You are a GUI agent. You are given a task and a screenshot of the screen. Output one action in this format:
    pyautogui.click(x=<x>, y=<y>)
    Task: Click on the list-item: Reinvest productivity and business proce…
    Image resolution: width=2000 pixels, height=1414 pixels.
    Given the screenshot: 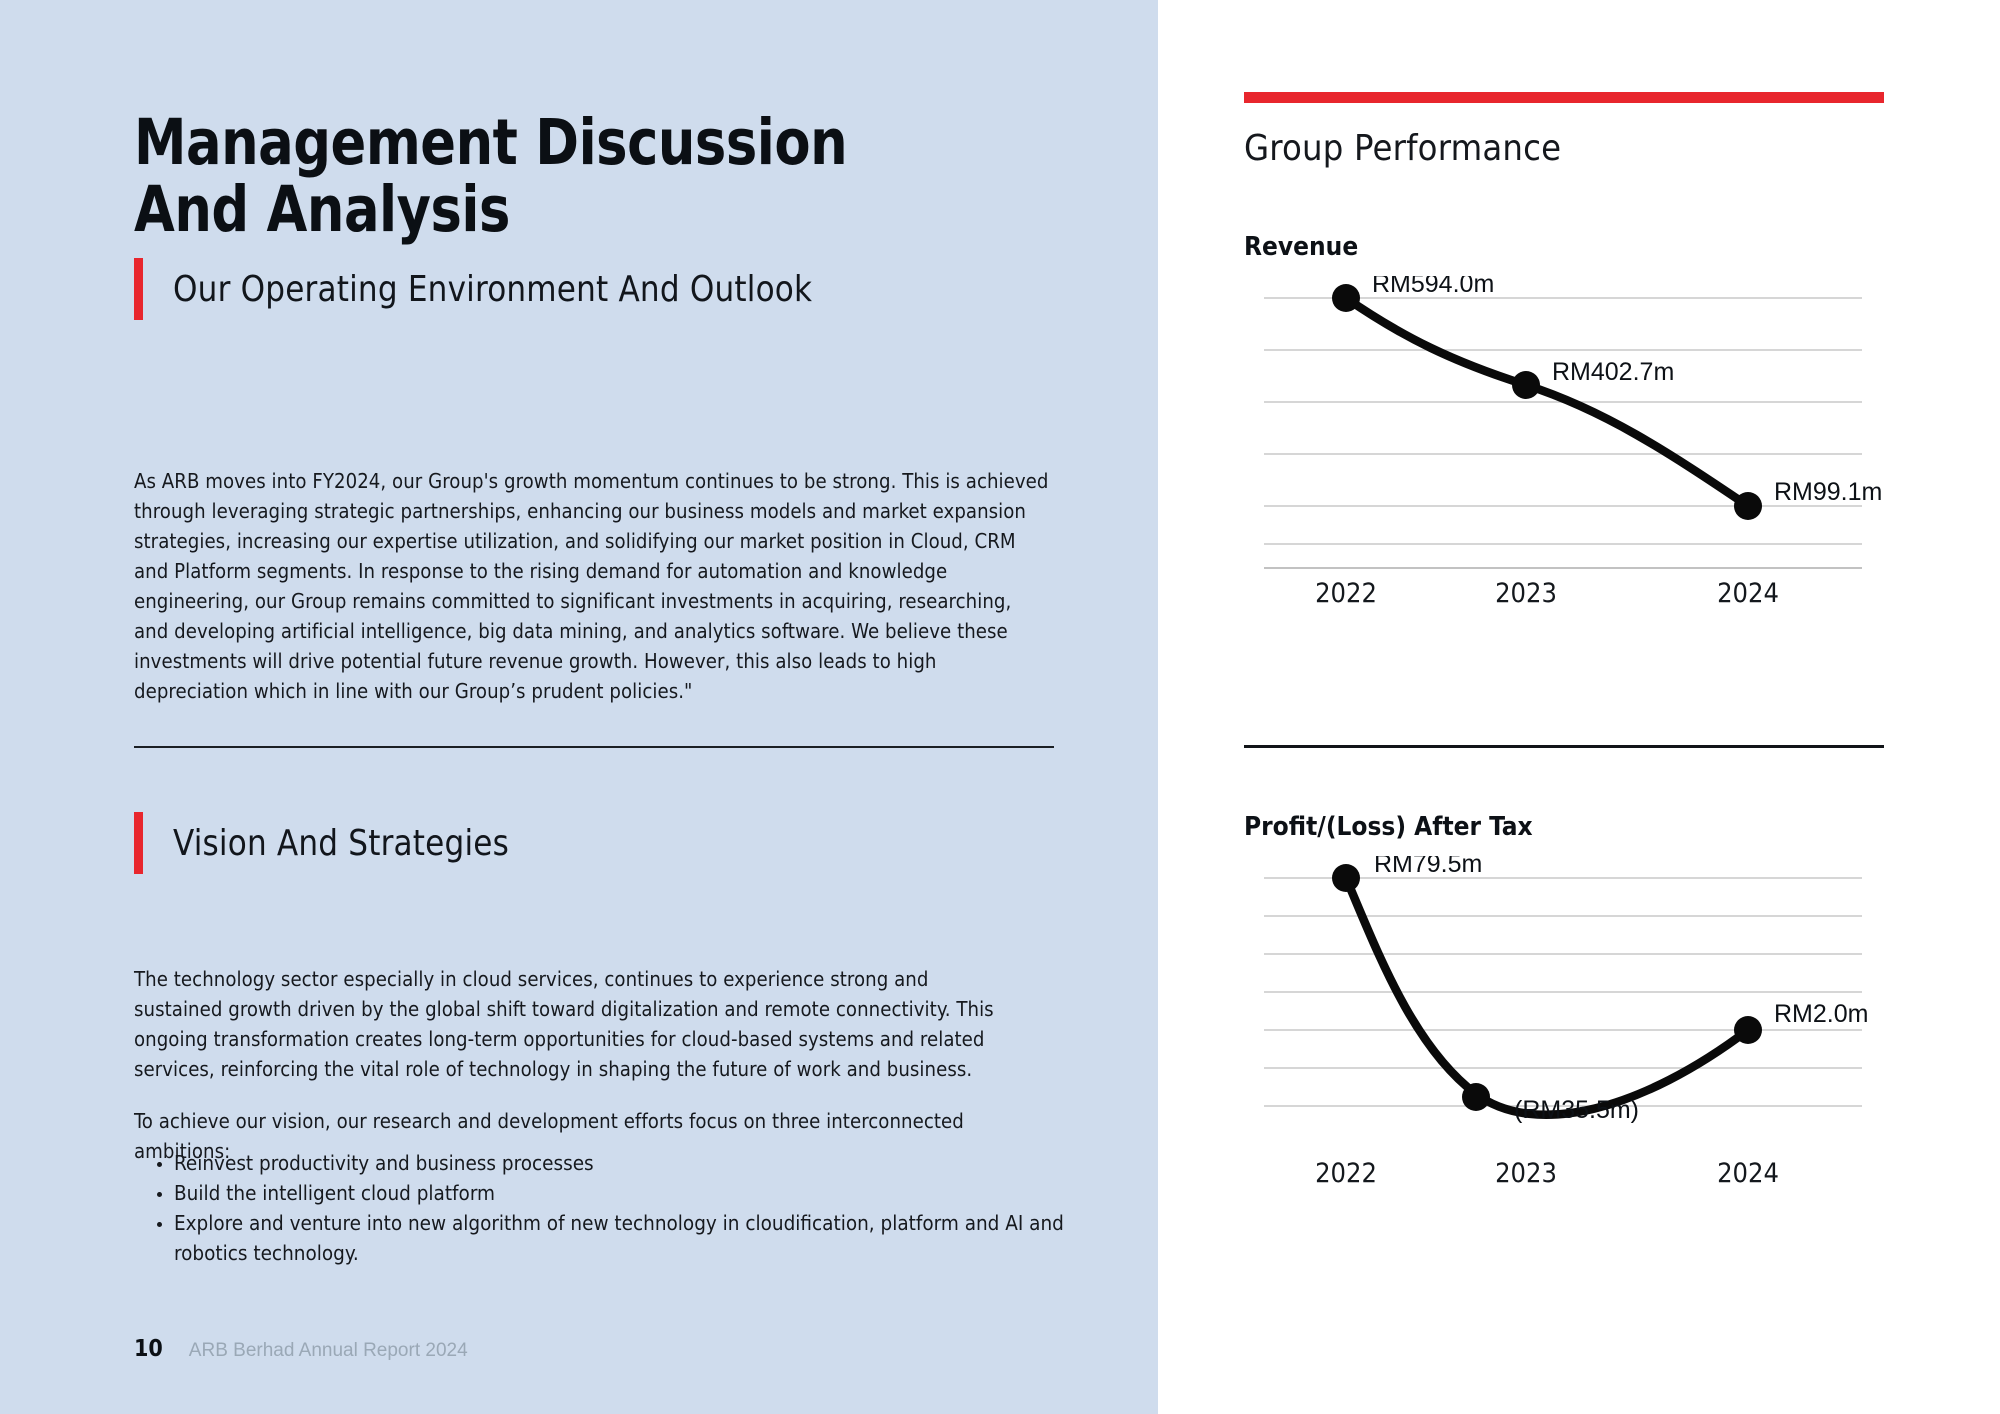 What is the action you would take?
    pyautogui.click(x=624, y=1163)
    